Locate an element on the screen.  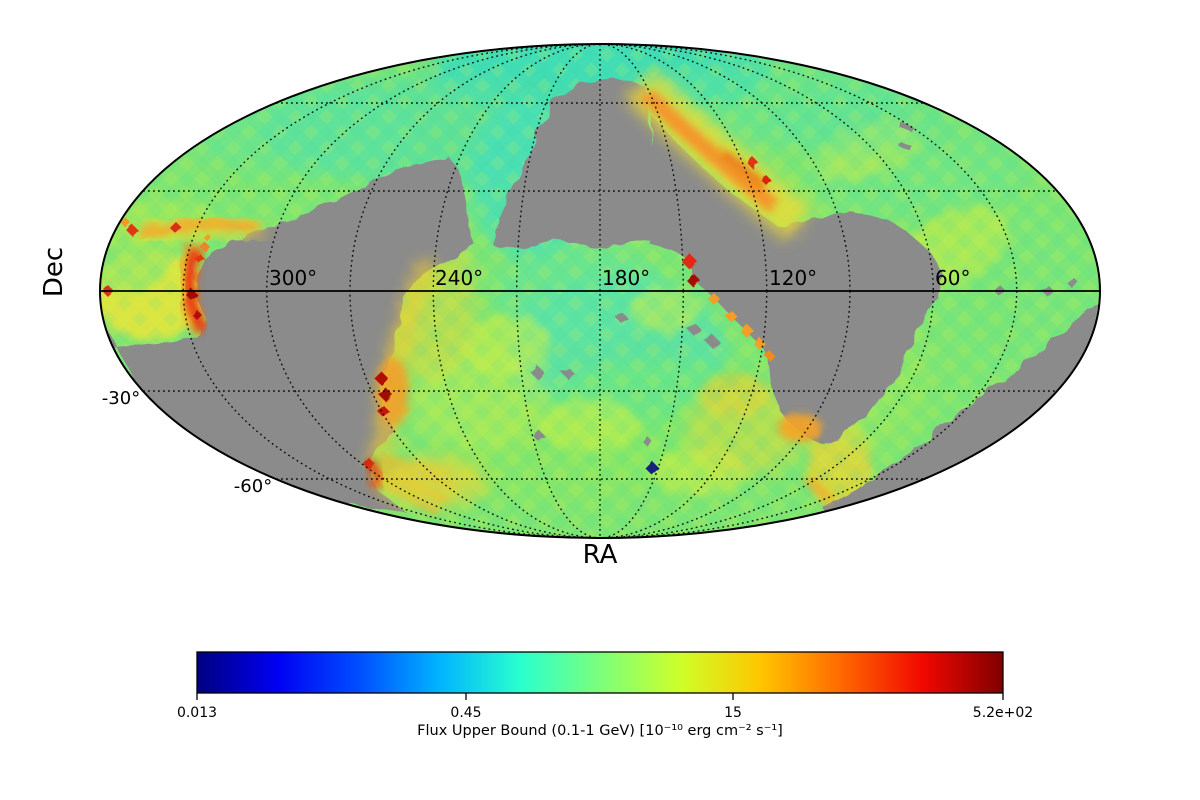
ra-tick-300: 300° is located at coordinates (293, 278).